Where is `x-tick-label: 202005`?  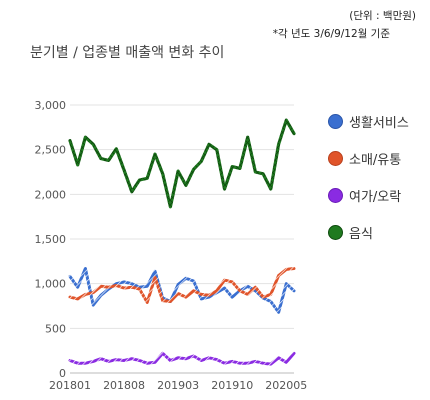 x-tick-label: 202005 is located at coordinates (286, 385).